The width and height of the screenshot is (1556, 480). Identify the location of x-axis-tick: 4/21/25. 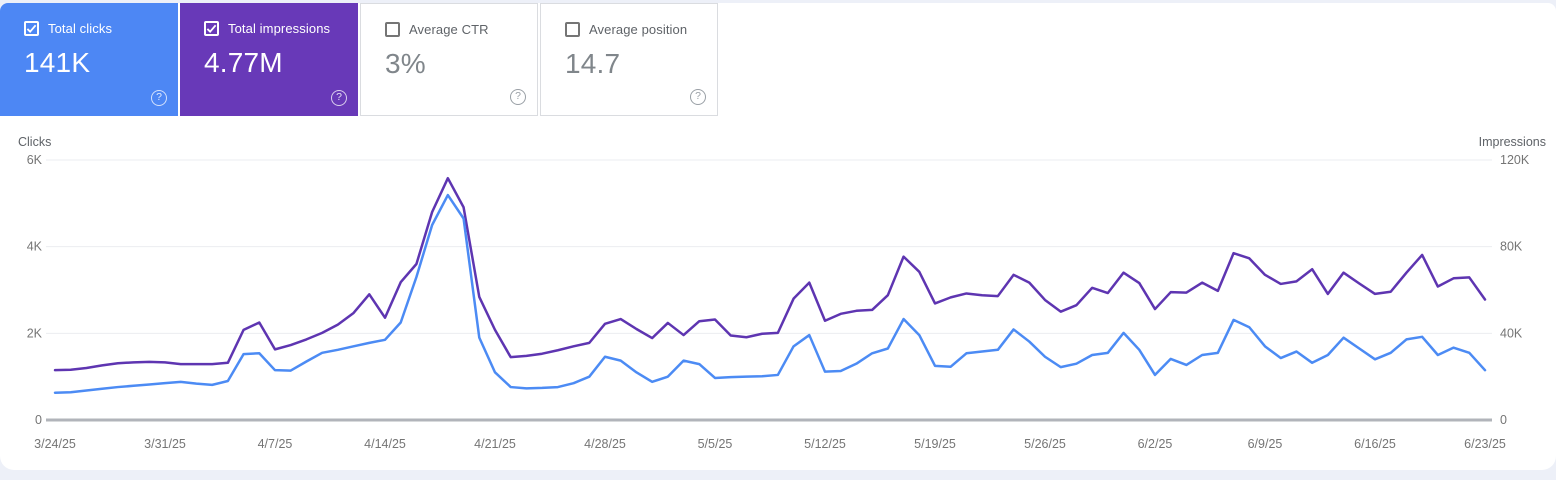
(495, 444).